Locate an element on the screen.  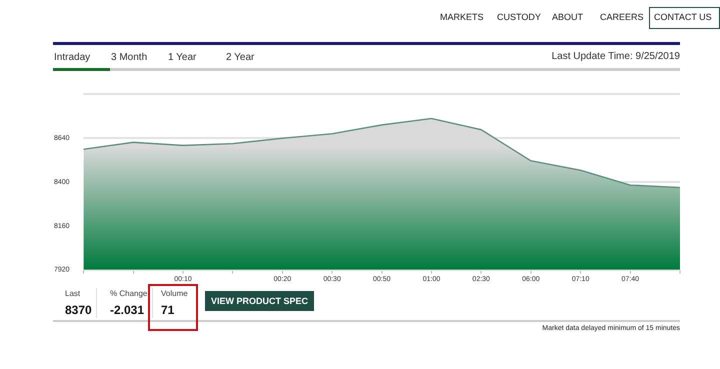
text: 1 Year is located at coordinates (182, 57).